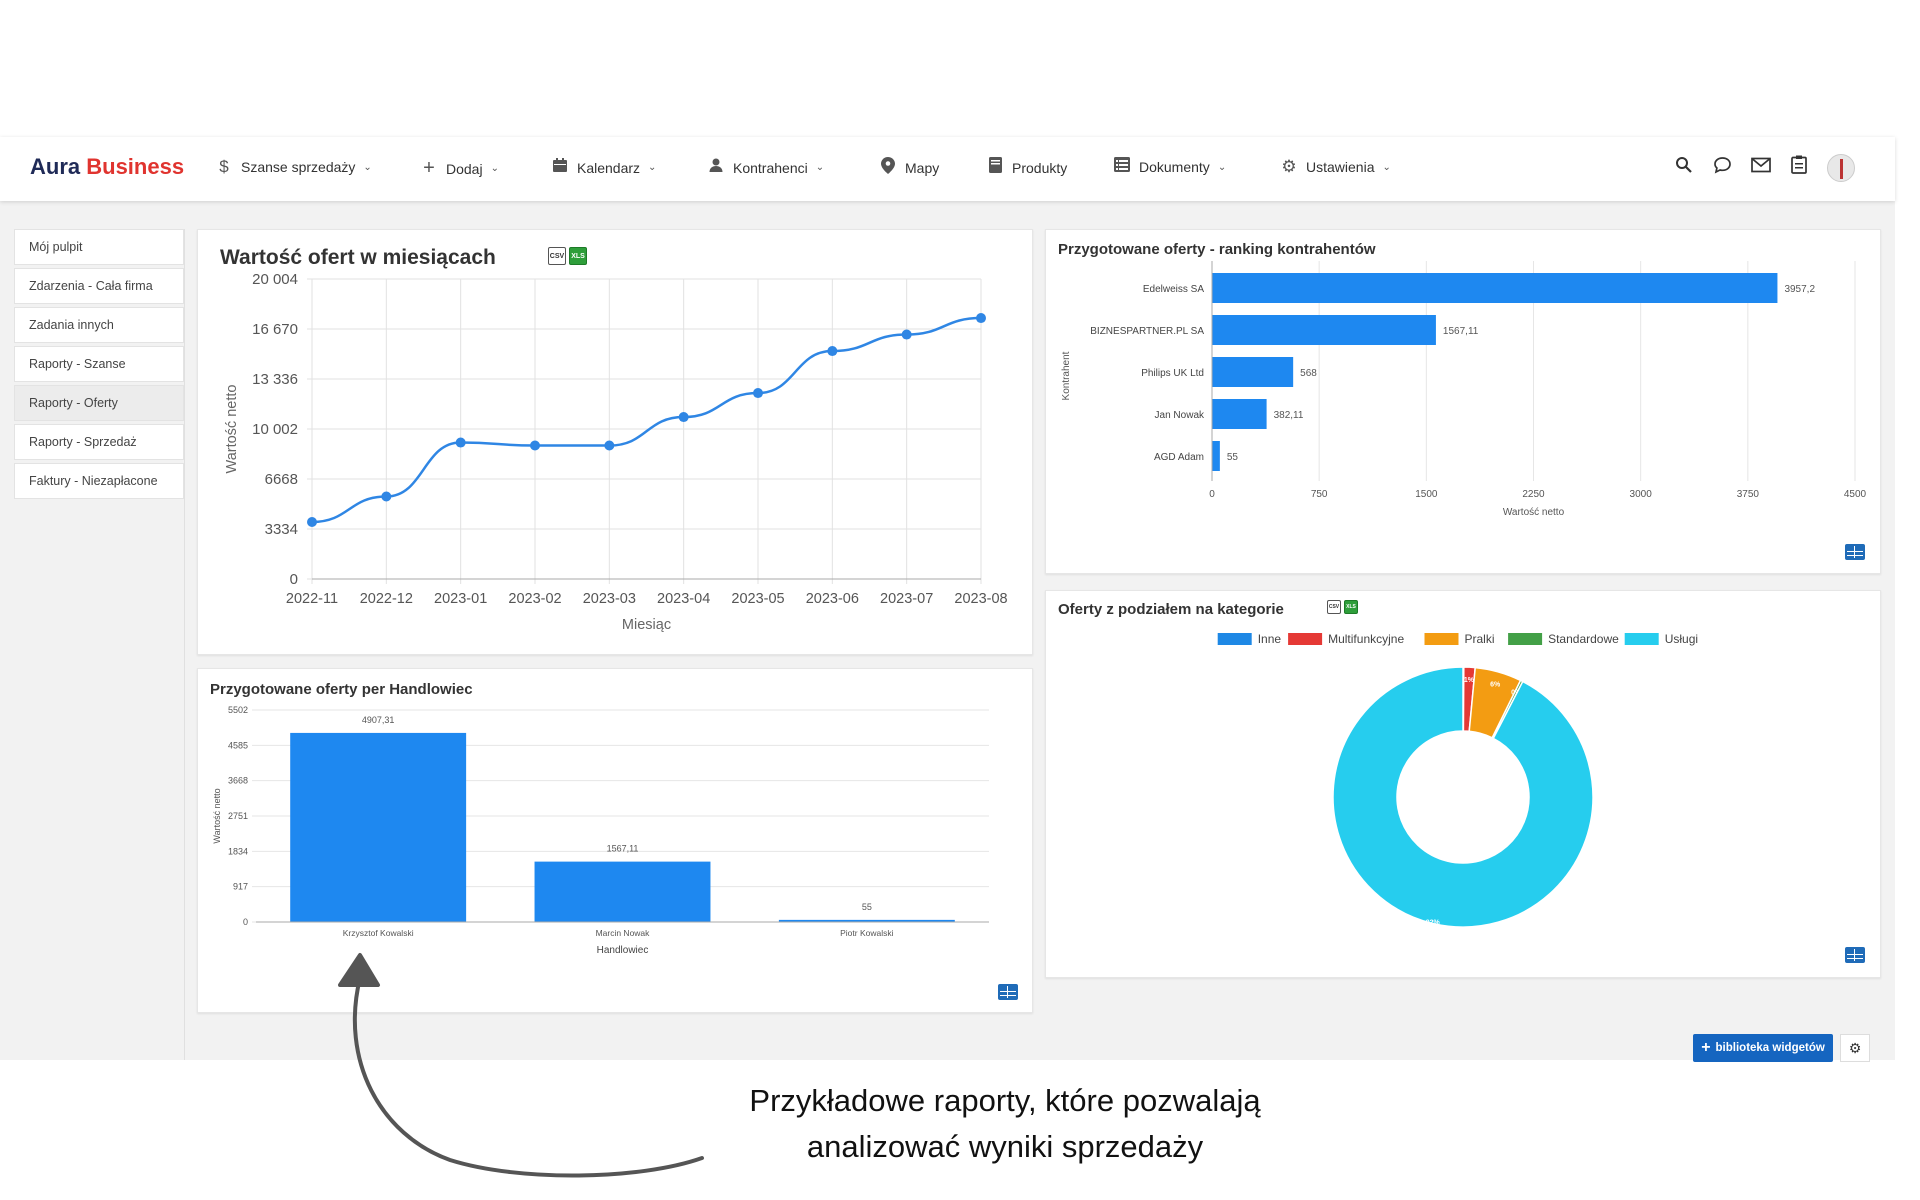 Image resolution: width=1920 pixels, height=1200 pixels. I want to click on nav-dokumenty: Dokumenty ⌄, so click(1169, 167).